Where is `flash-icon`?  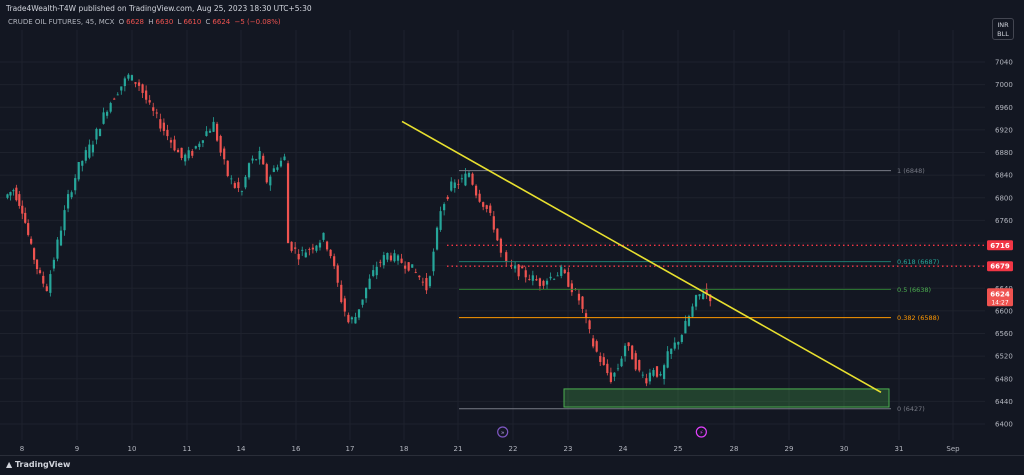
flash-icon is located at coordinates (701, 432).